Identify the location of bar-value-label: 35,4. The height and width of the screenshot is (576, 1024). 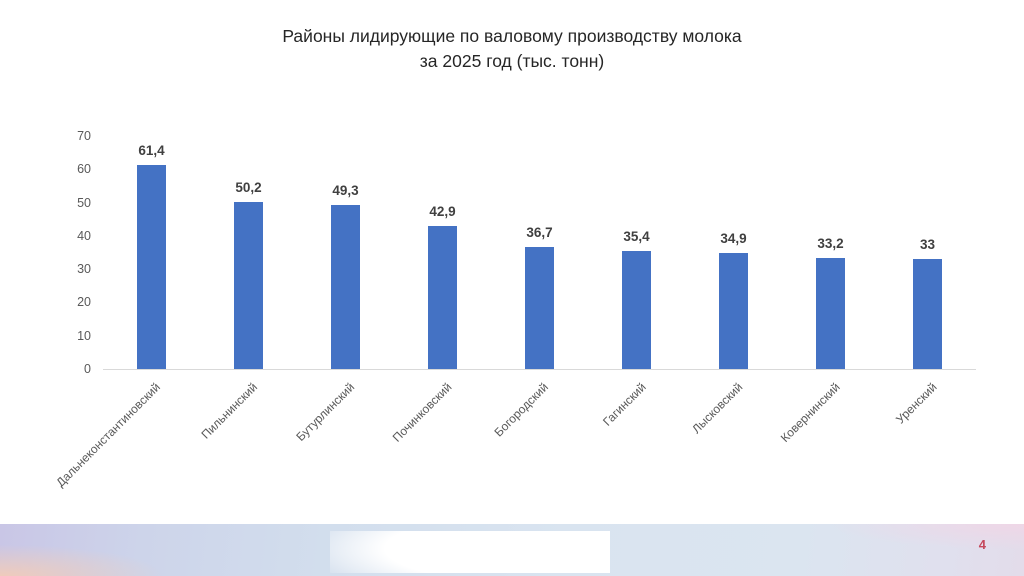
(636, 237).